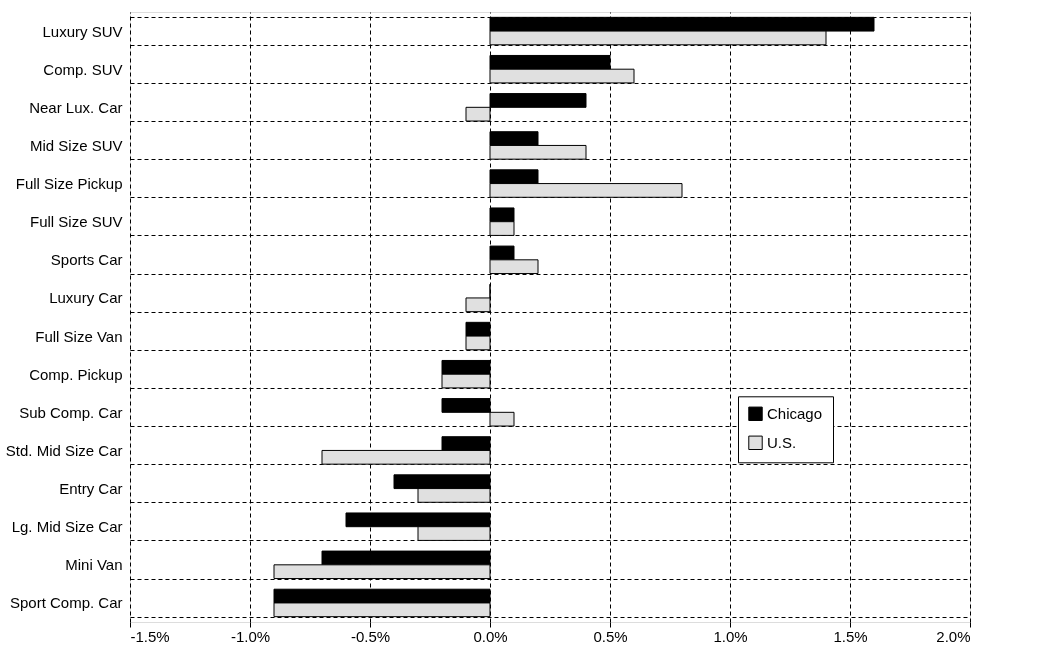  What do you see at coordinates (71, 412) in the screenshot?
I see `y-tick-label: Sub Comp. Car` at bounding box center [71, 412].